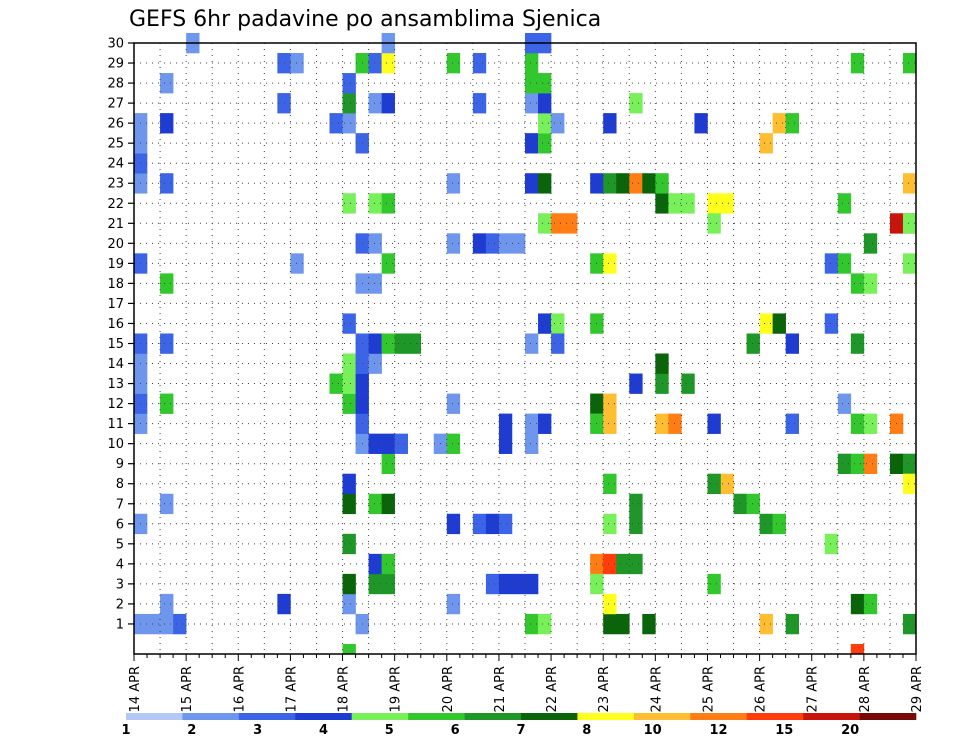 This screenshot has width=960, height=742. I want to click on y-tick-label-28: 28, so click(115, 84).